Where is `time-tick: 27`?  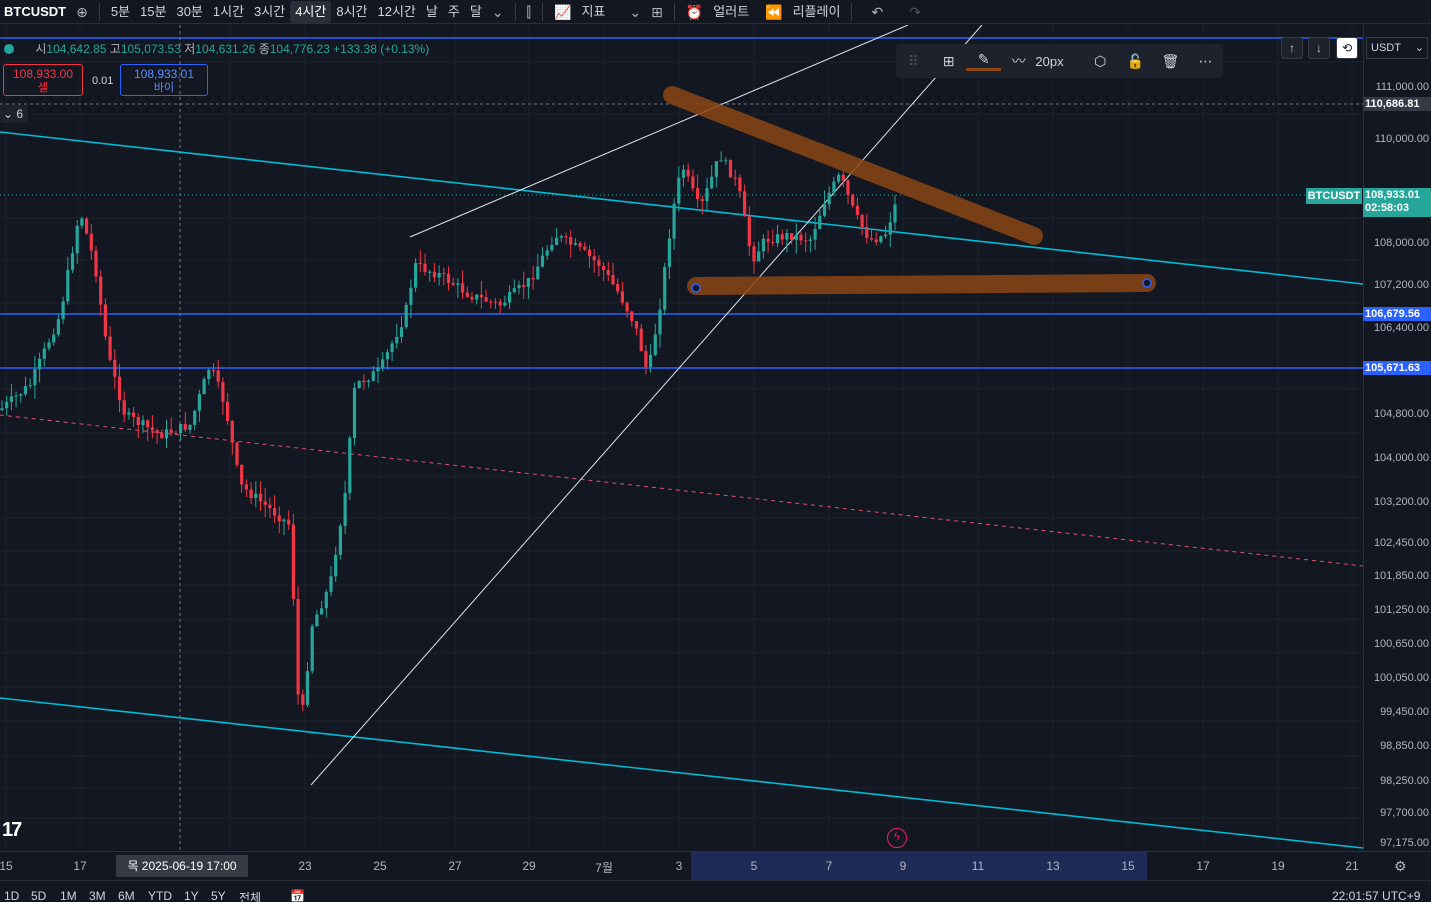 time-tick: 27 is located at coordinates (455, 866).